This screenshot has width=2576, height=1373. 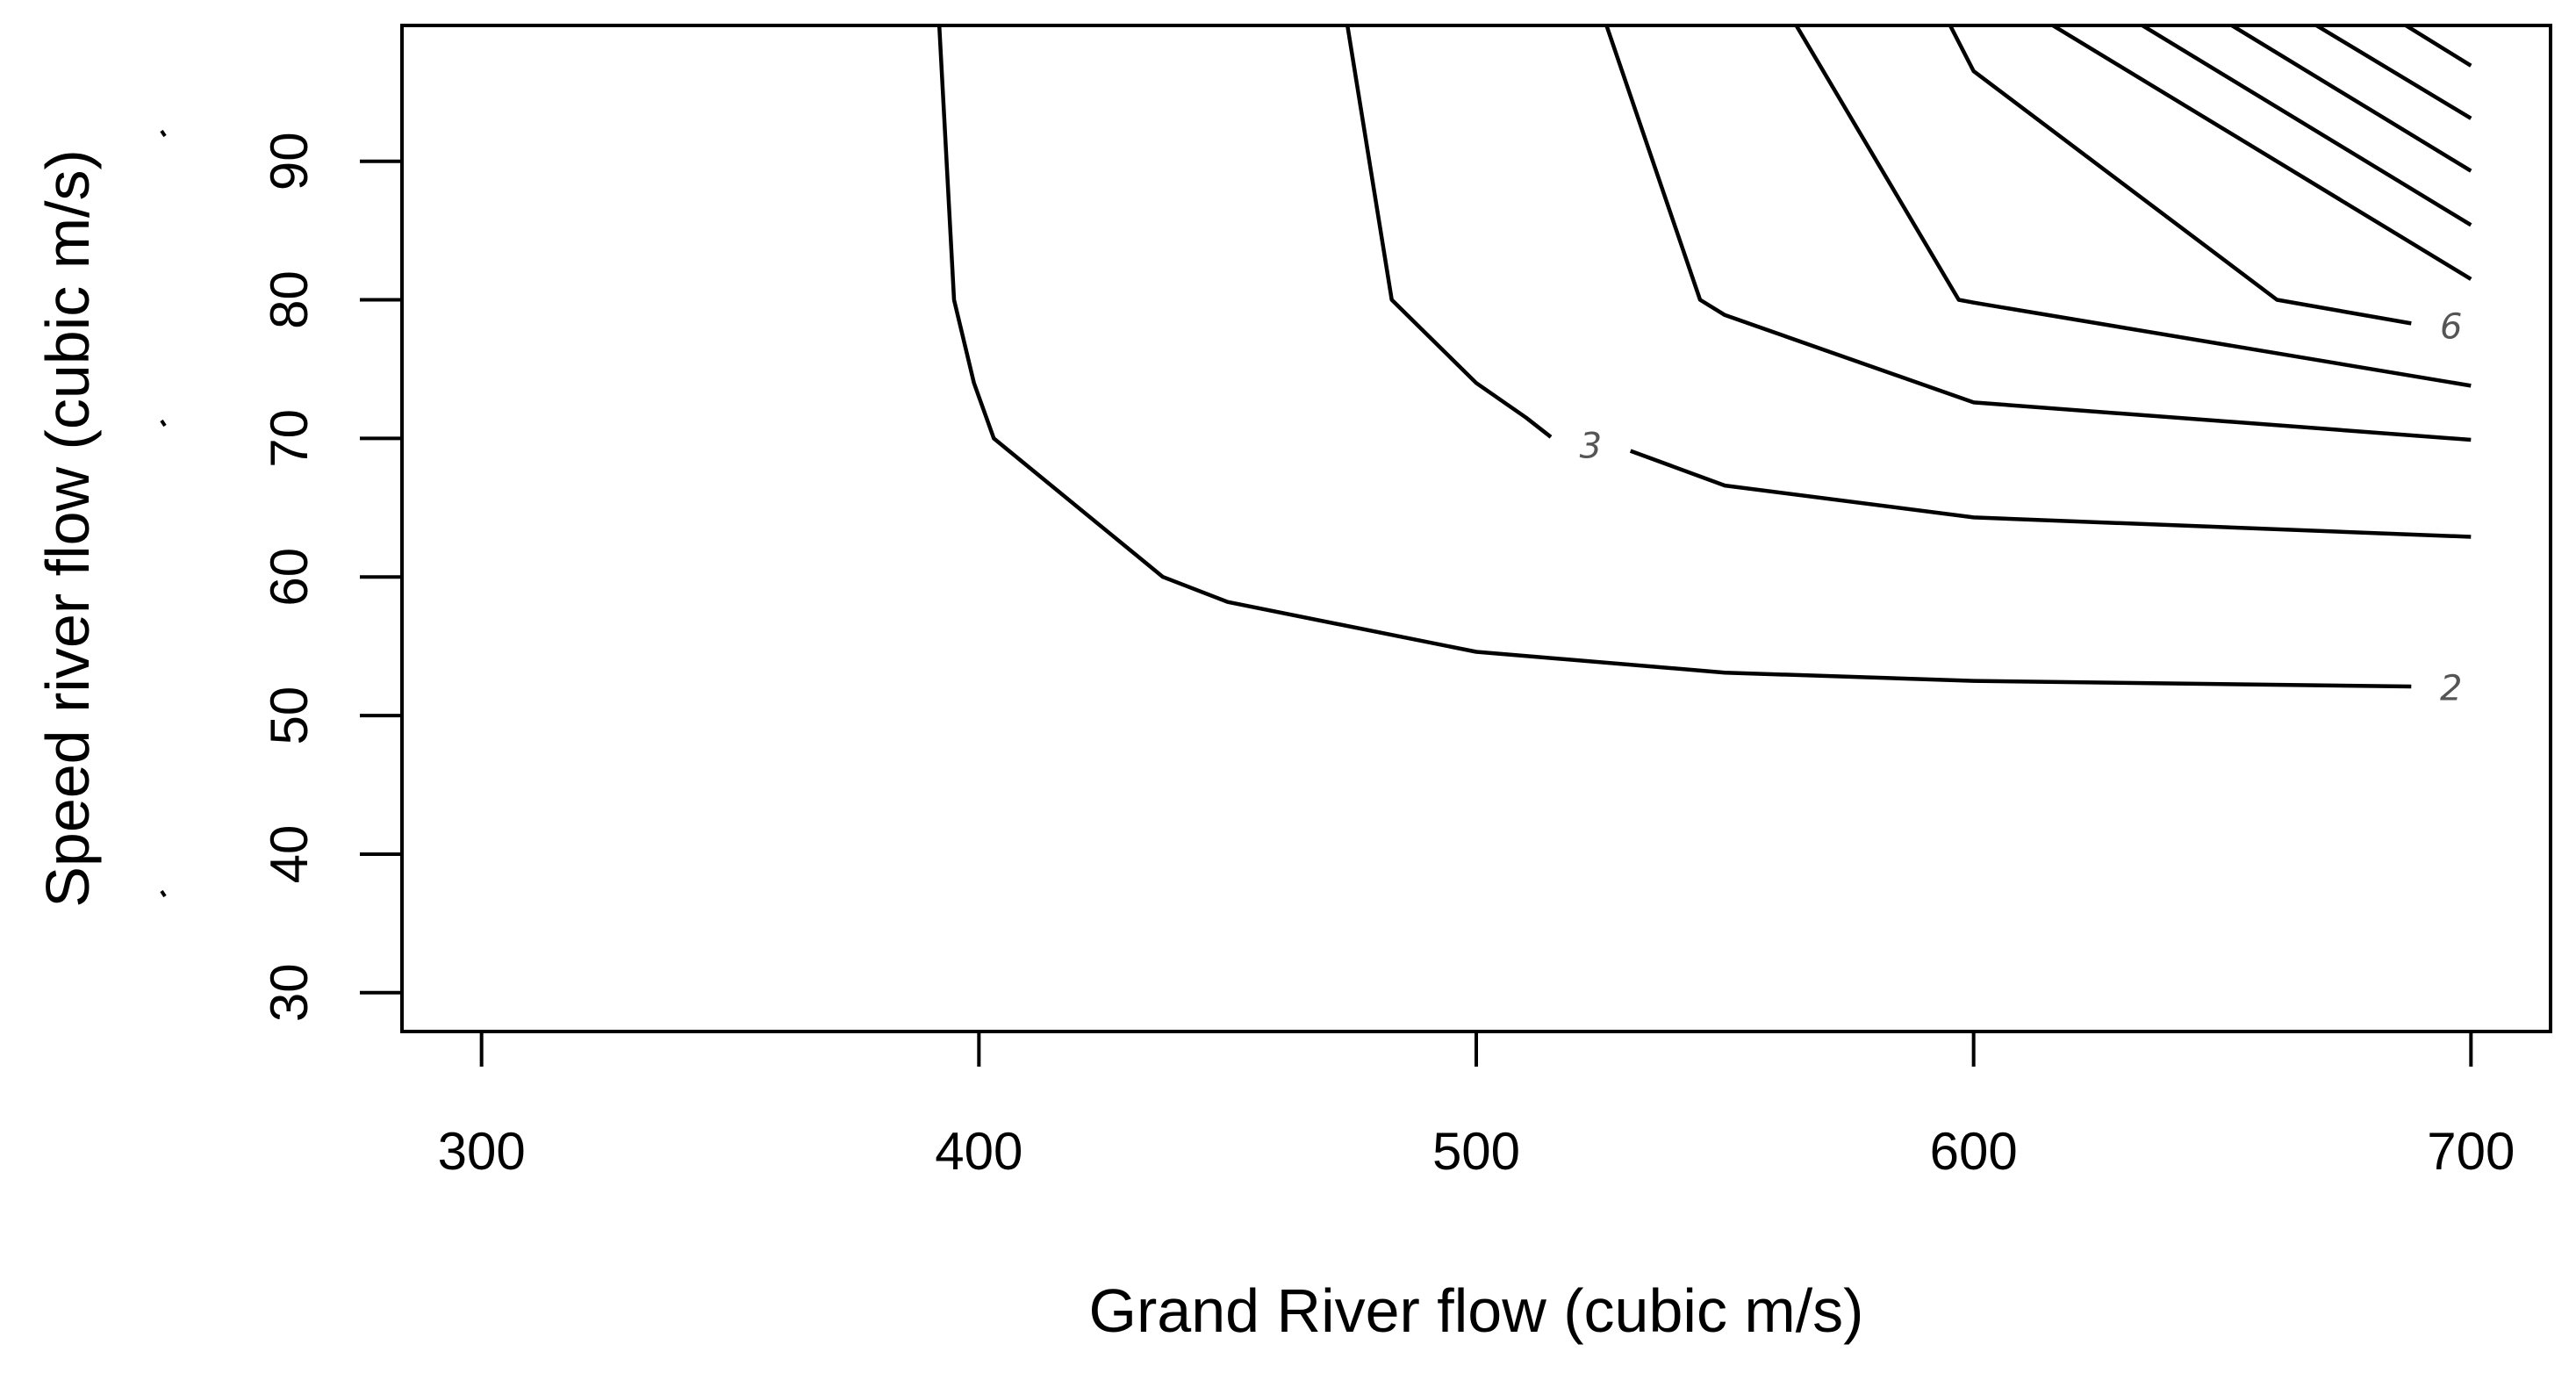 I want to click on x-tick-label: 600, so click(x=1974, y=1151).